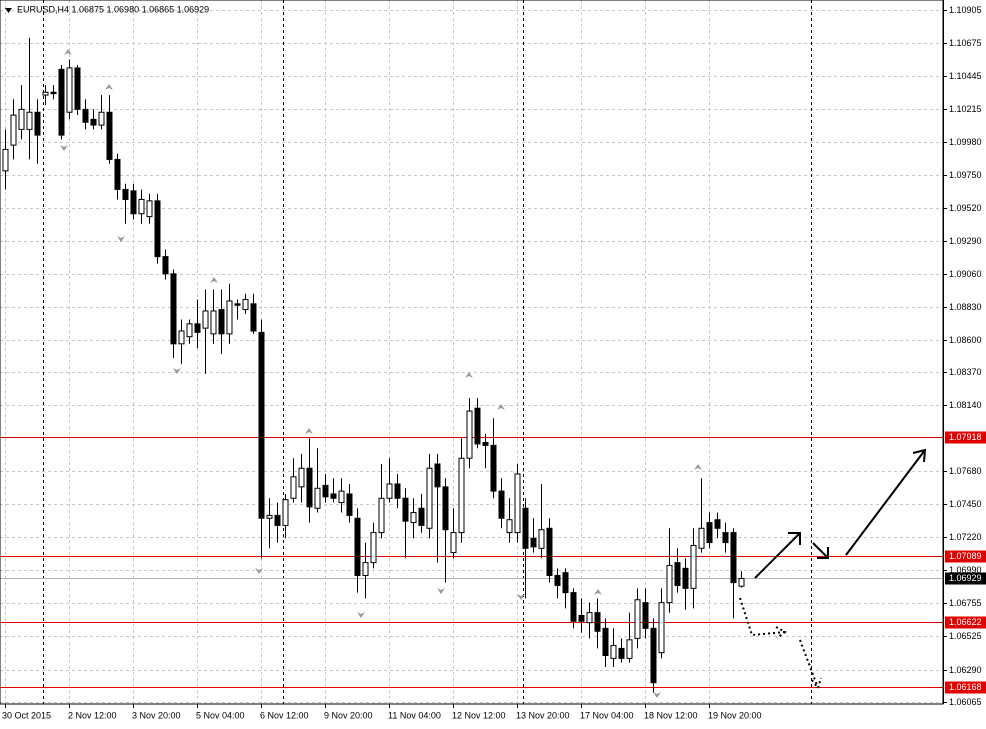 This screenshot has height=729, width=986. Describe the element at coordinates (284, 715) in the screenshot. I see `x-tick-label: 6 Nov 12:00` at that location.